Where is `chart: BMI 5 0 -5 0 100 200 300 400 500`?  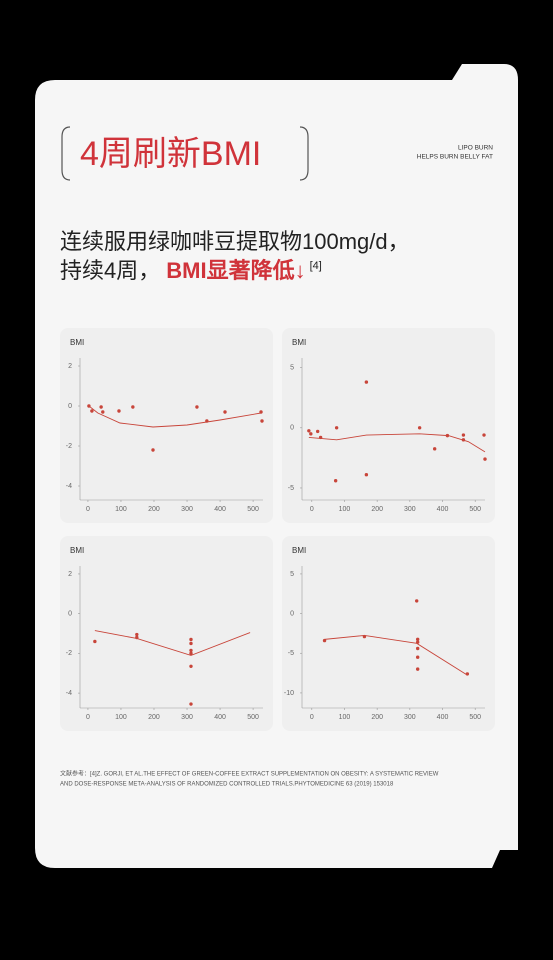 chart: BMI 5 0 -5 0 100 200 300 400 500 is located at coordinates (388, 425).